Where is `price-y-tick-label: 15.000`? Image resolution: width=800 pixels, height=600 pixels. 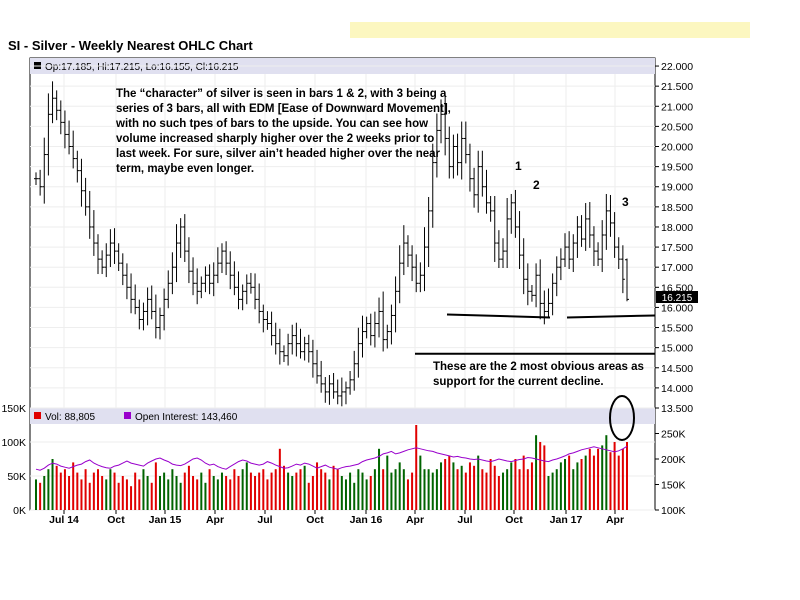 price-y-tick-label: 15.000 is located at coordinates (677, 349).